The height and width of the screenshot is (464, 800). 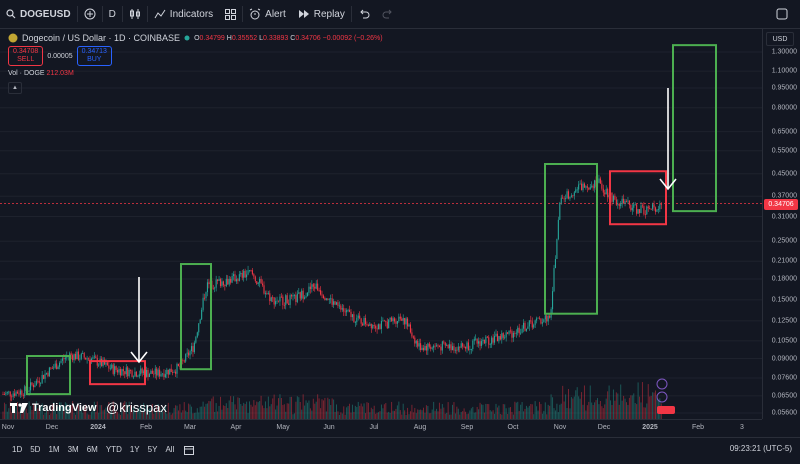 What do you see at coordinates (170, 449) in the screenshot?
I see `range-all: All` at bounding box center [170, 449].